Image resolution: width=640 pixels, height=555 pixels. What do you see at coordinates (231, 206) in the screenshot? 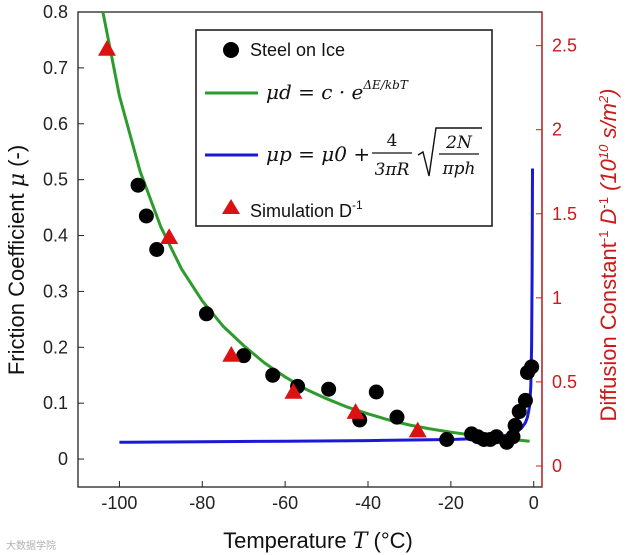
I see `legend-marker-simulation` at bounding box center [231, 206].